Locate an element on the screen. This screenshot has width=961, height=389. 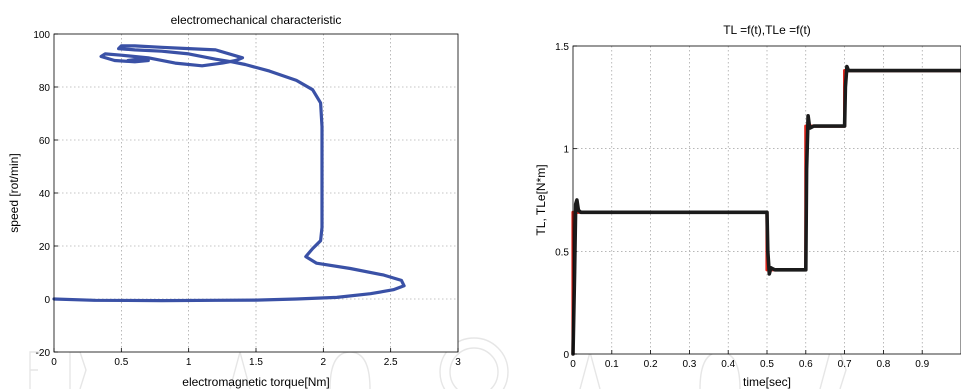
y-tick-label: 20 is located at coordinates (45, 247).